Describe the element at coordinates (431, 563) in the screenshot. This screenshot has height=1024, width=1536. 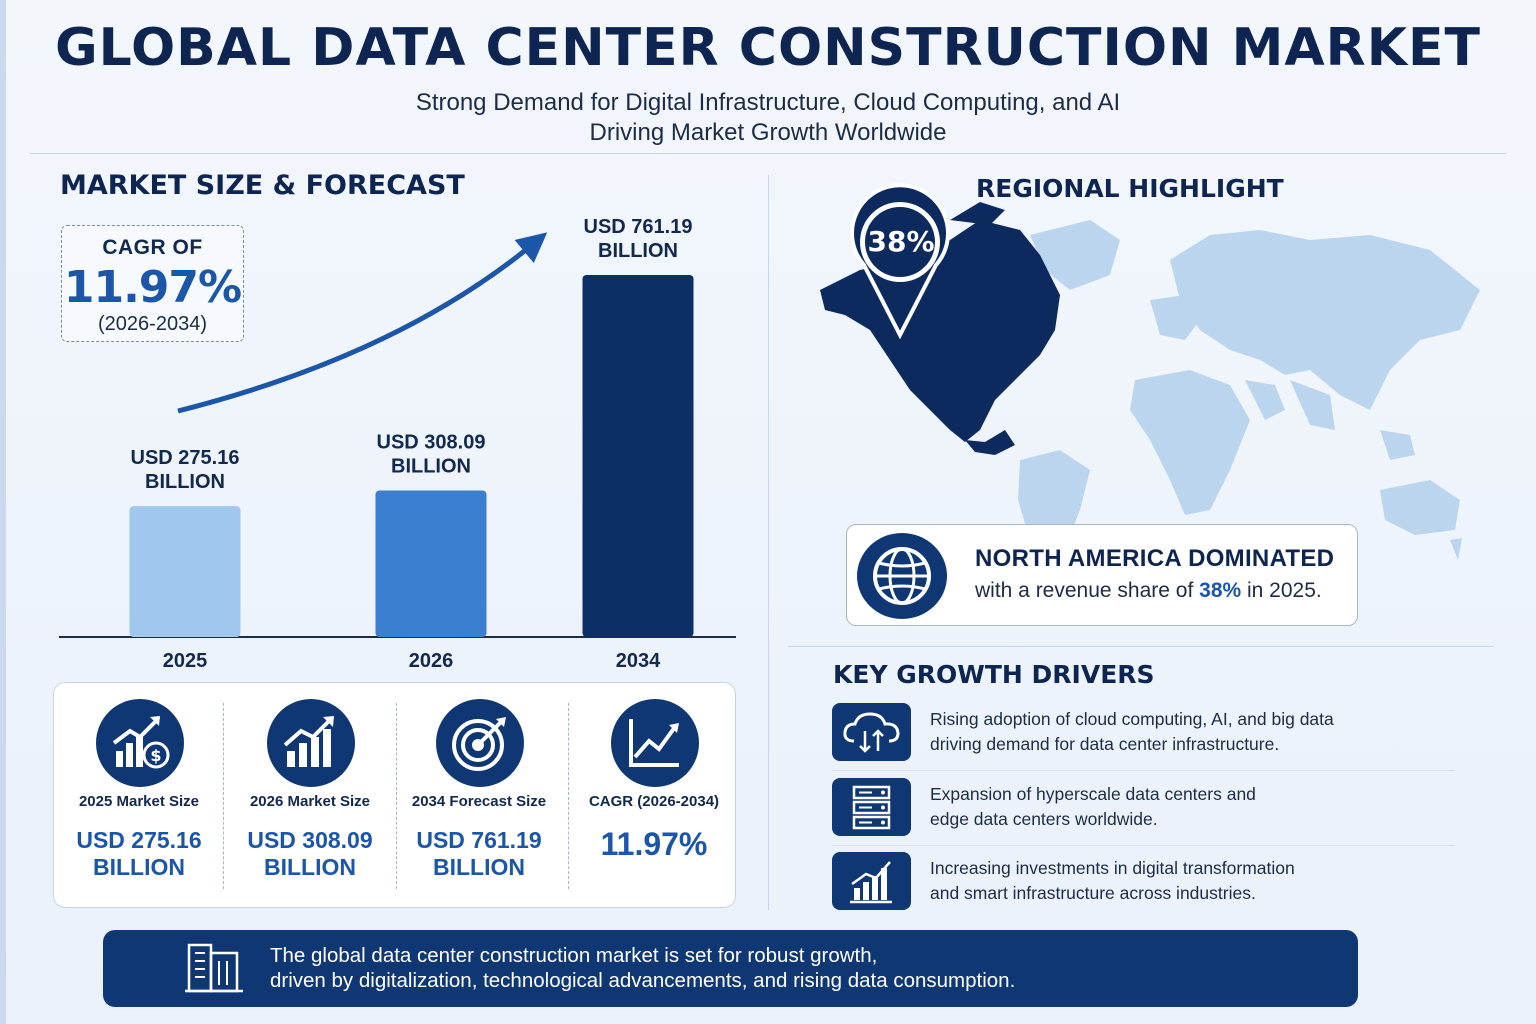
I see `bar-2026` at that location.